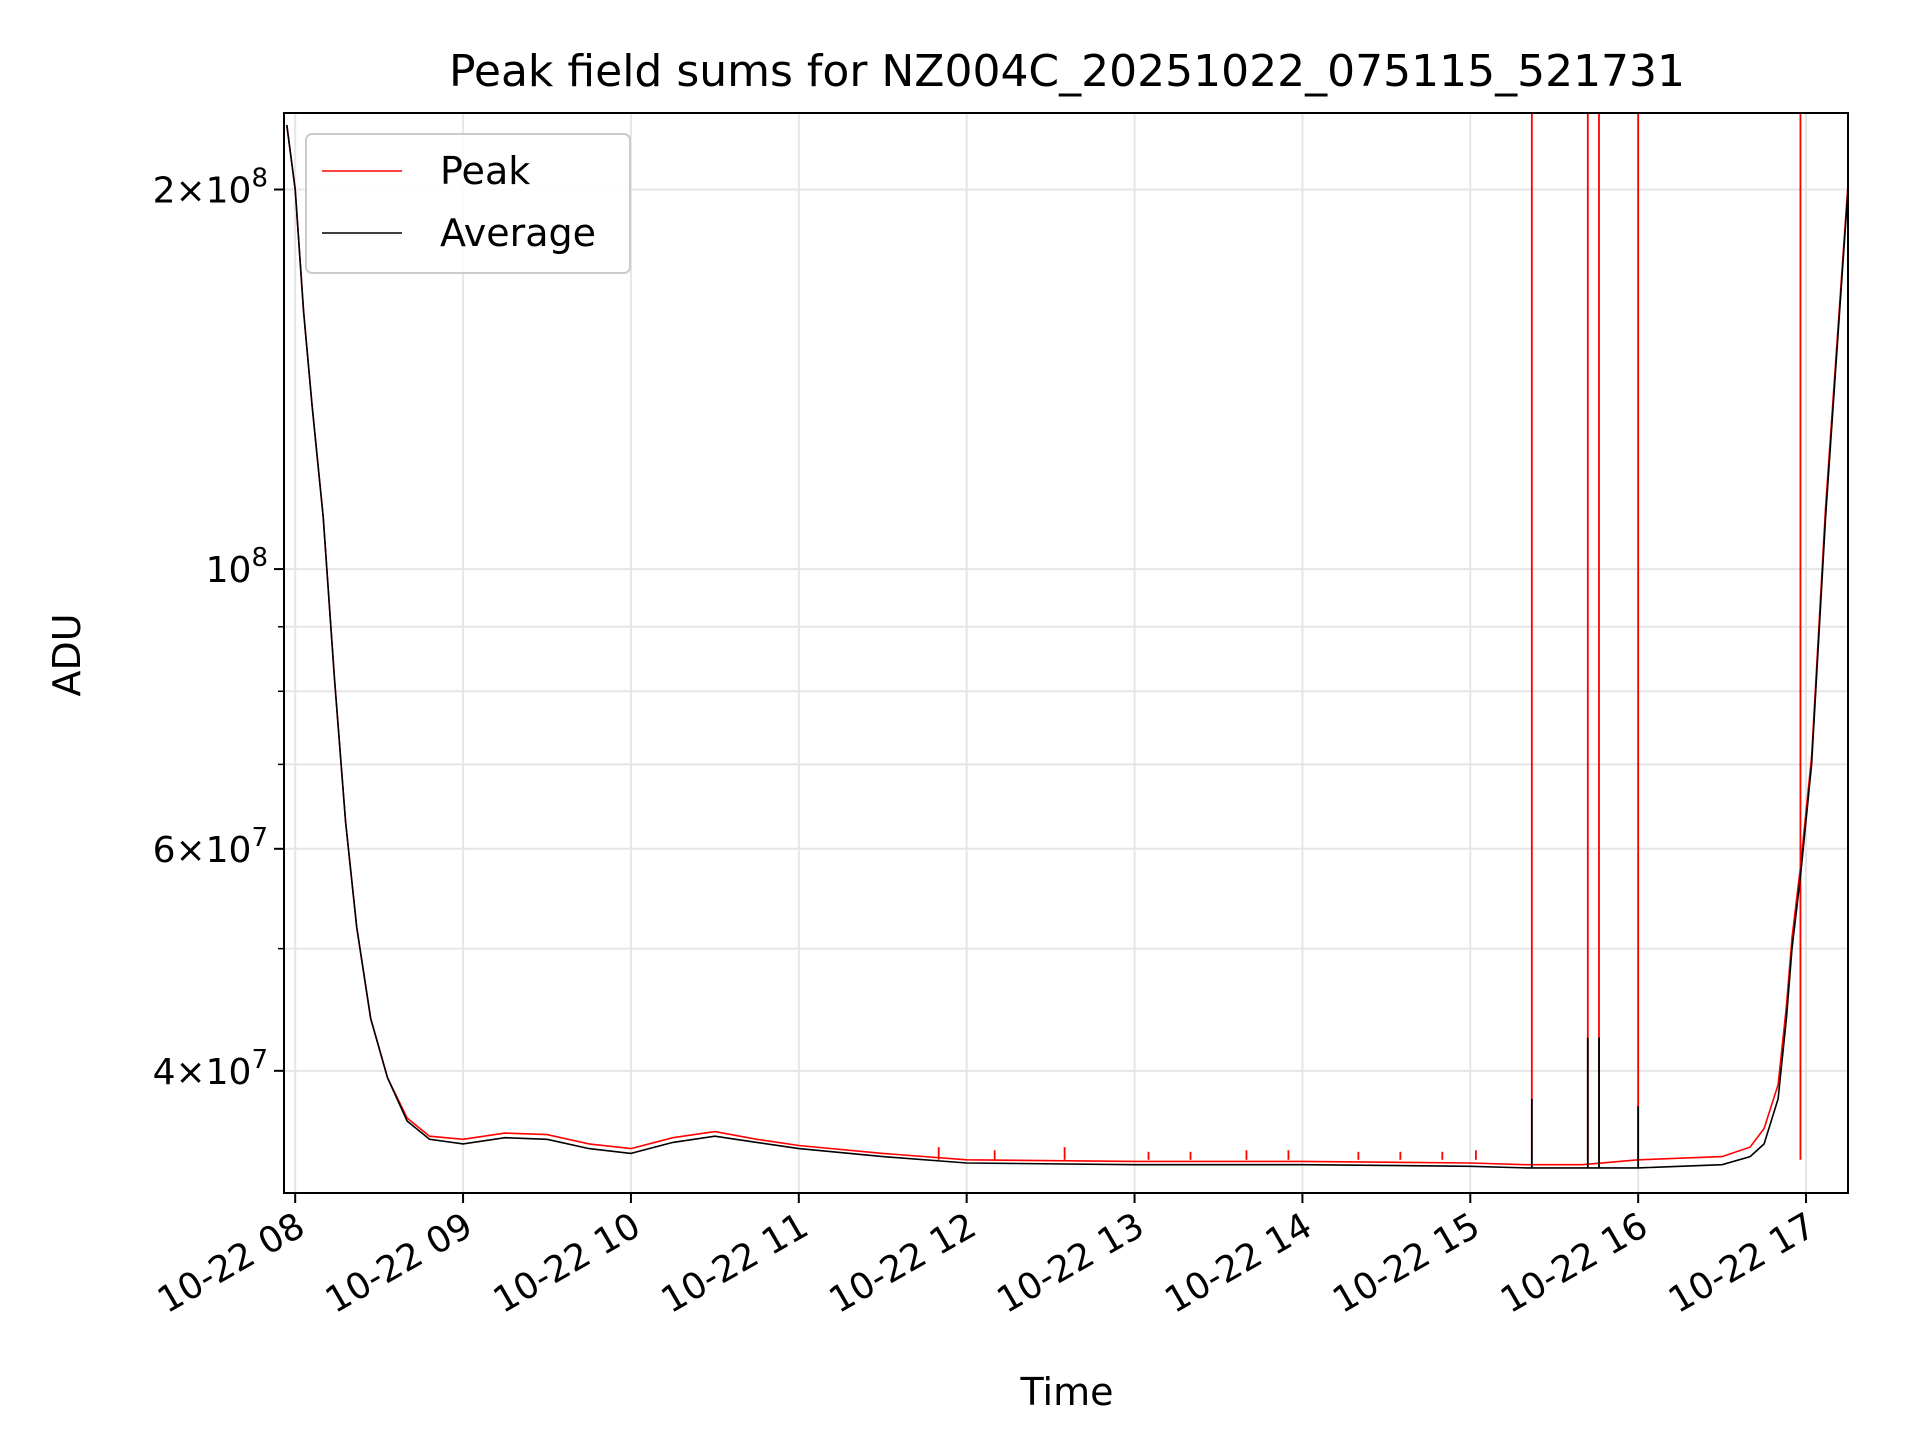  I want to click on y-axis: 2×108 108 6×107 4×107, so click(218, 628).